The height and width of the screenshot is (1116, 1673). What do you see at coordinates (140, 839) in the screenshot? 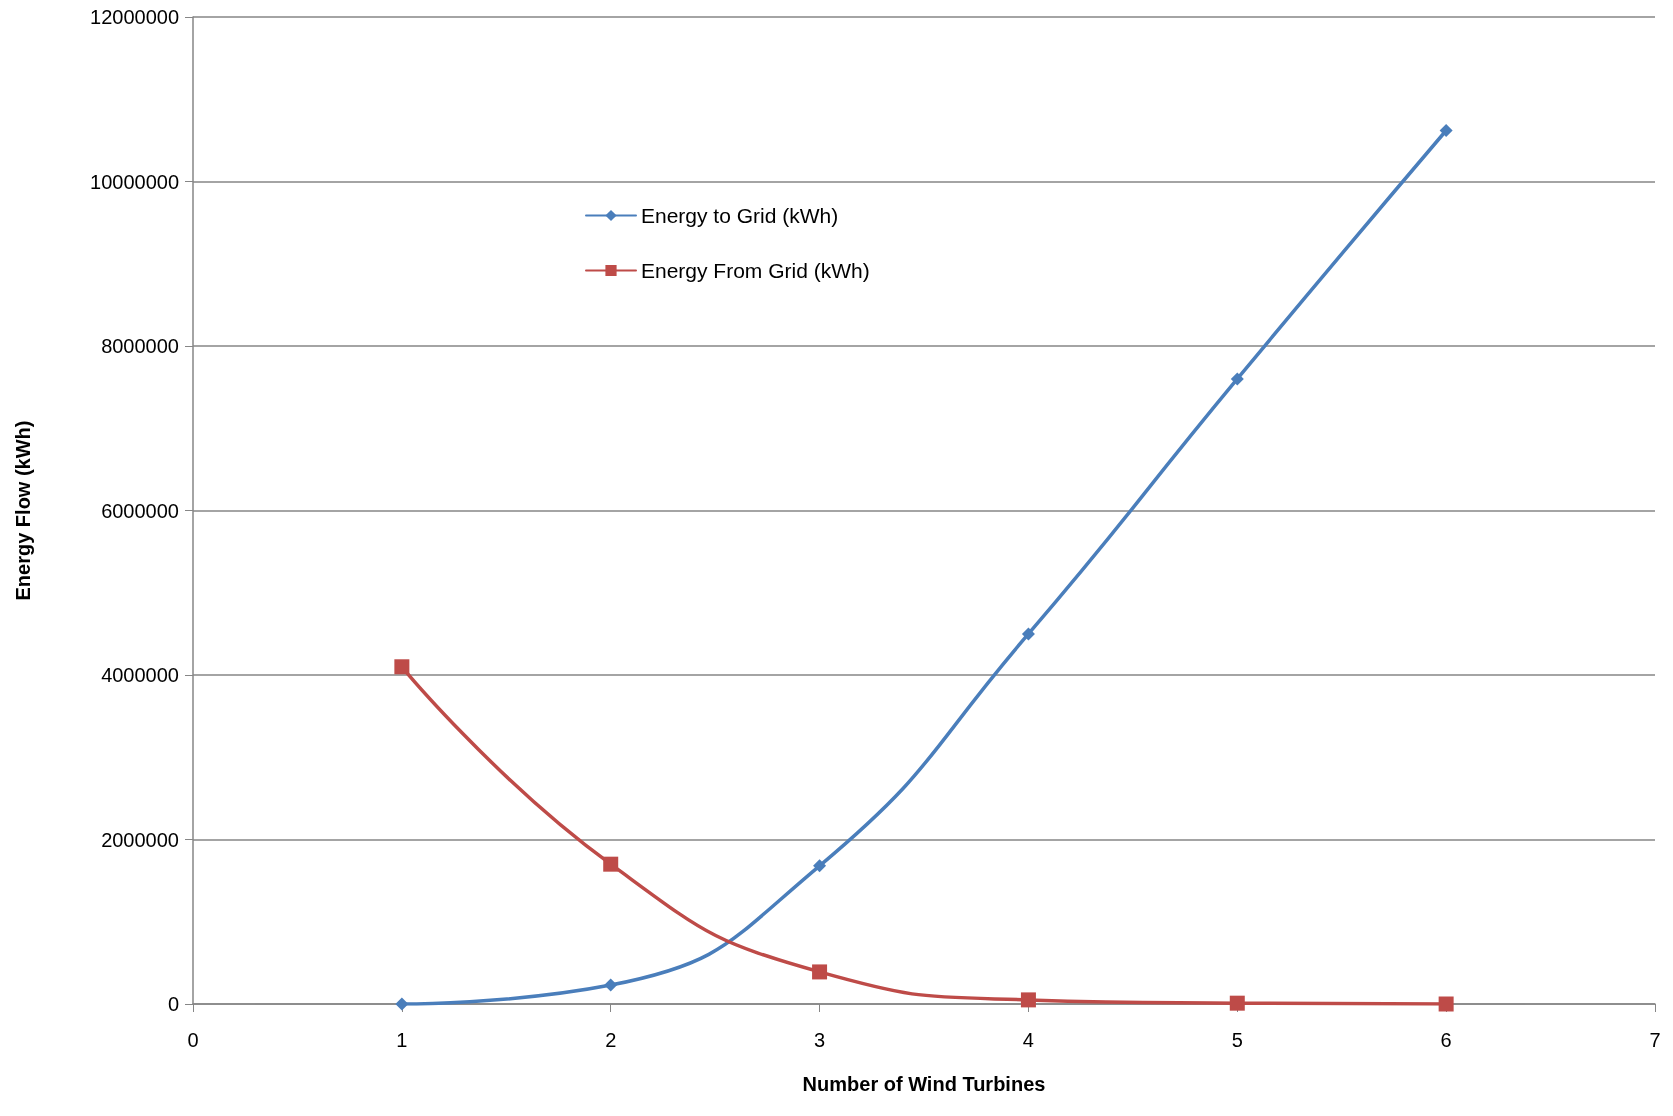
I see `y-tick-label: 2000000` at bounding box center [140, 839].